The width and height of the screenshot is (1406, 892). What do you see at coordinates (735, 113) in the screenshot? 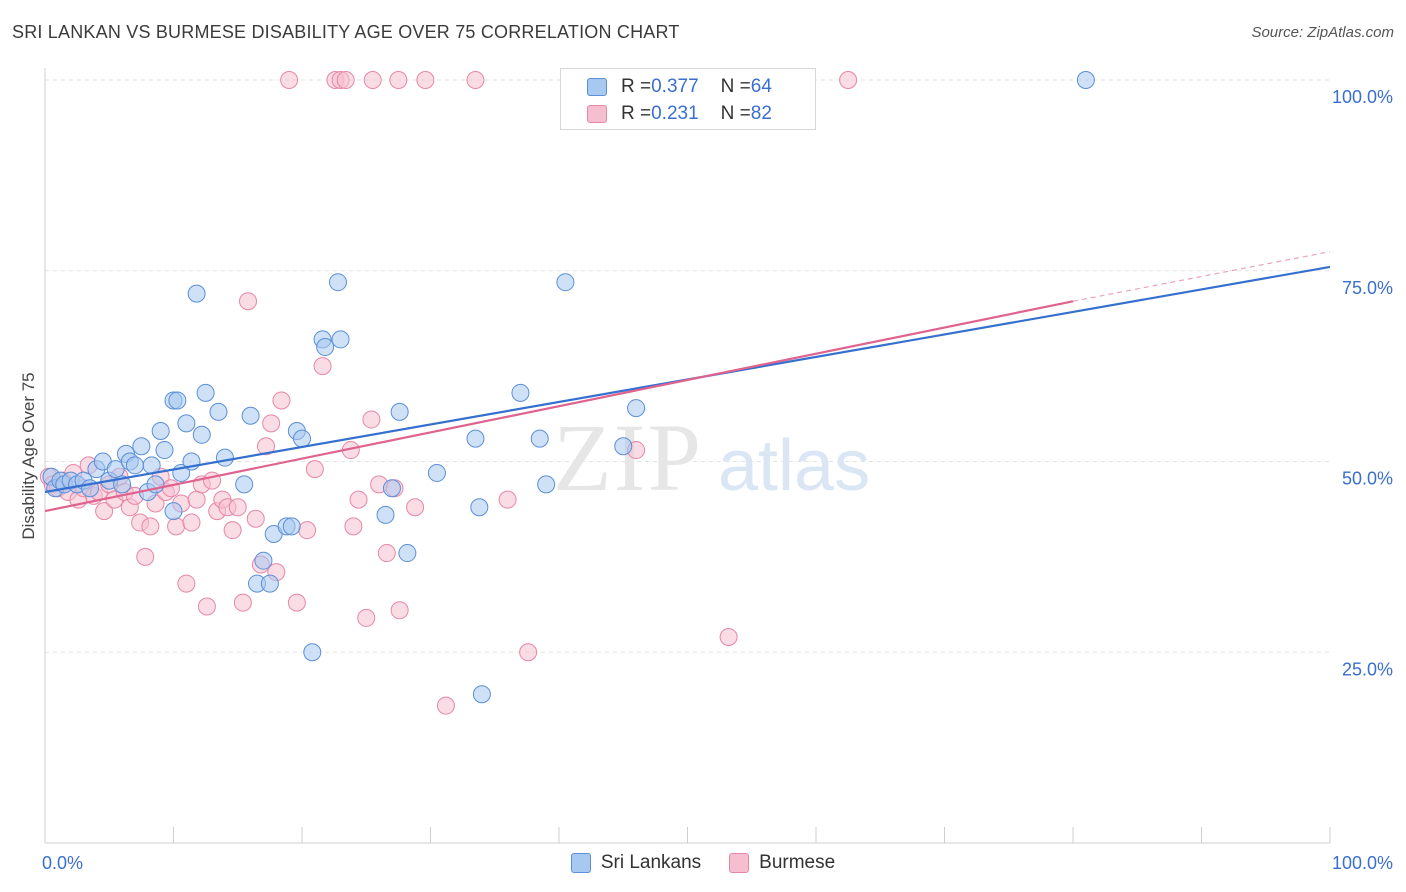
I see `legend-n-label: N =` at bounding box center [735, 113].